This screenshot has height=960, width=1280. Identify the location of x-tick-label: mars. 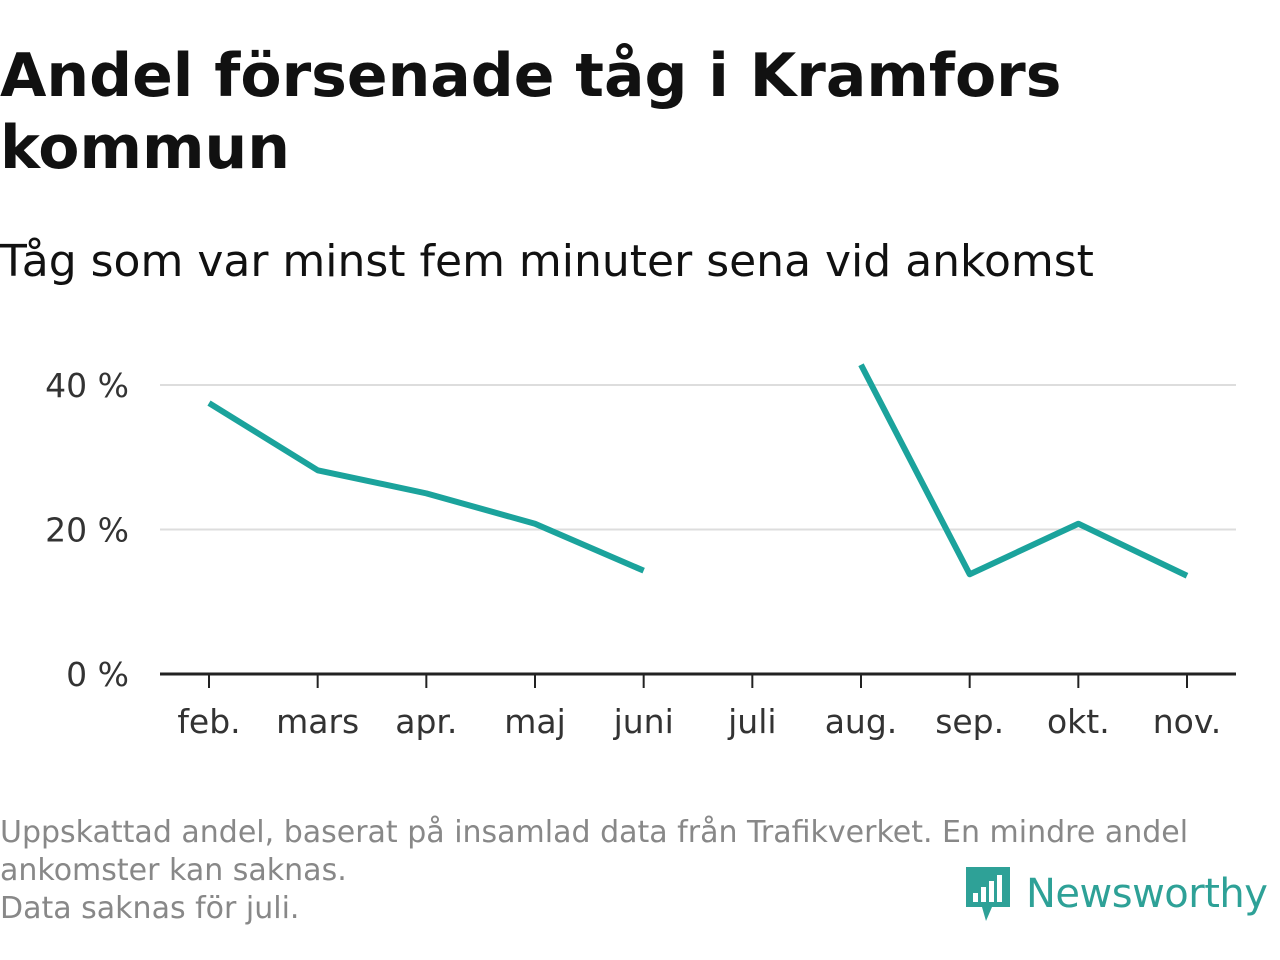
(317, 721).